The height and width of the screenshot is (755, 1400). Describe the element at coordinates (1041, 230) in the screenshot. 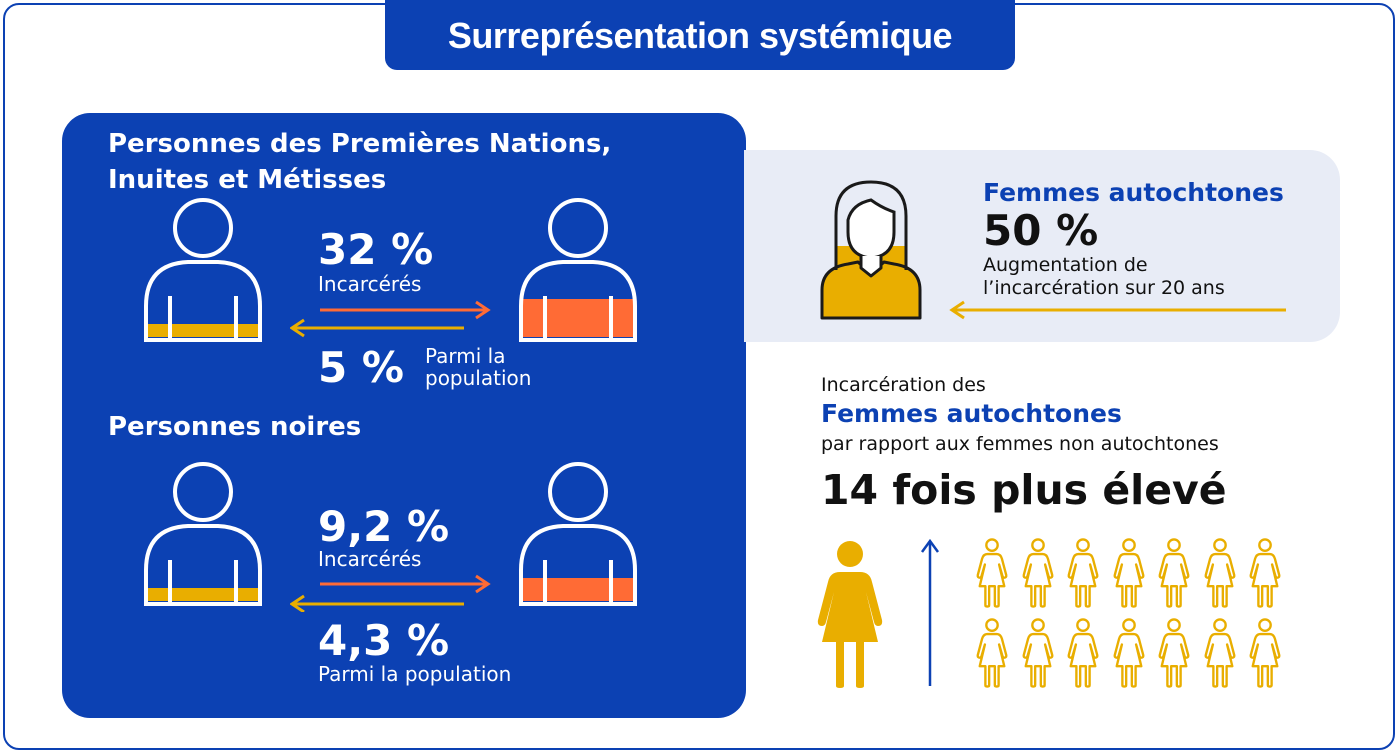

I see `women-card-pct: 50 %` at that location.